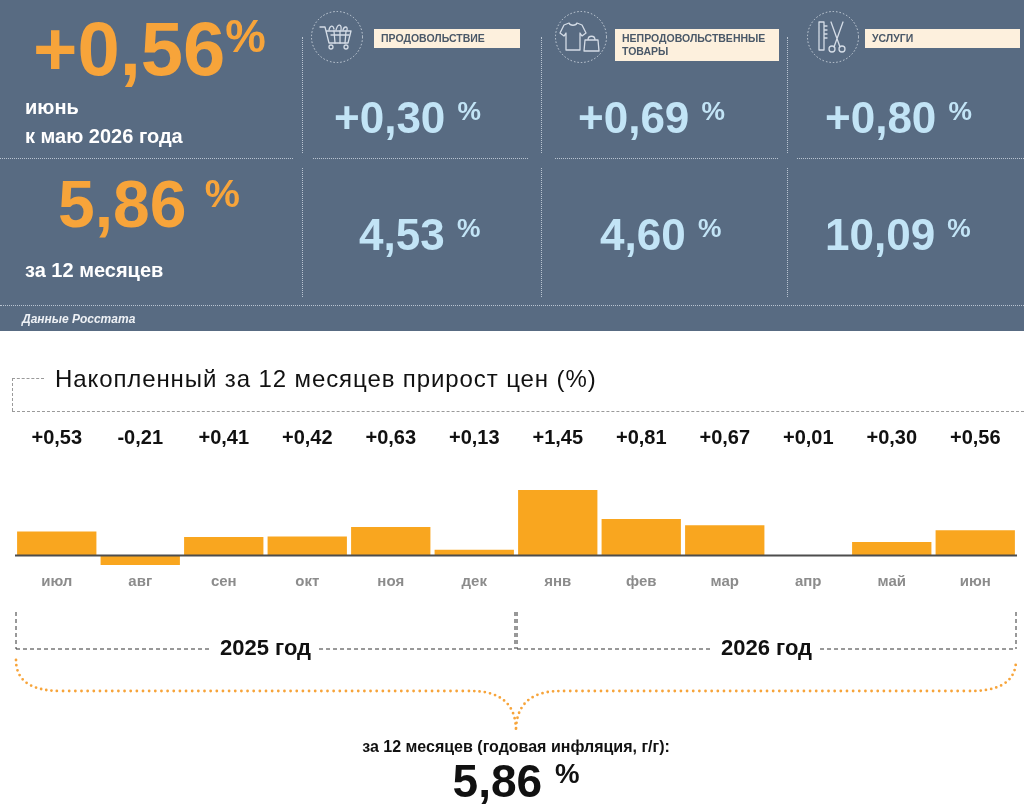  What do you see at coordinates (766, 648) in the screenshot?
I see `text: 2026 год` at bounding box center [766, 648].